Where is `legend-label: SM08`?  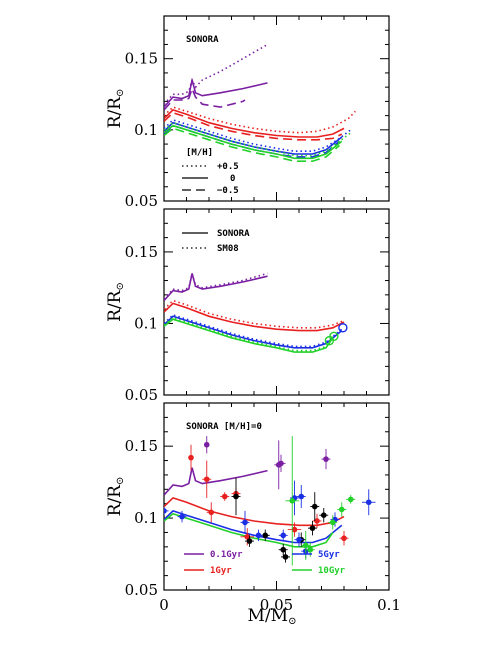 legend-label: SM08 is located at coordinates (228, 249).